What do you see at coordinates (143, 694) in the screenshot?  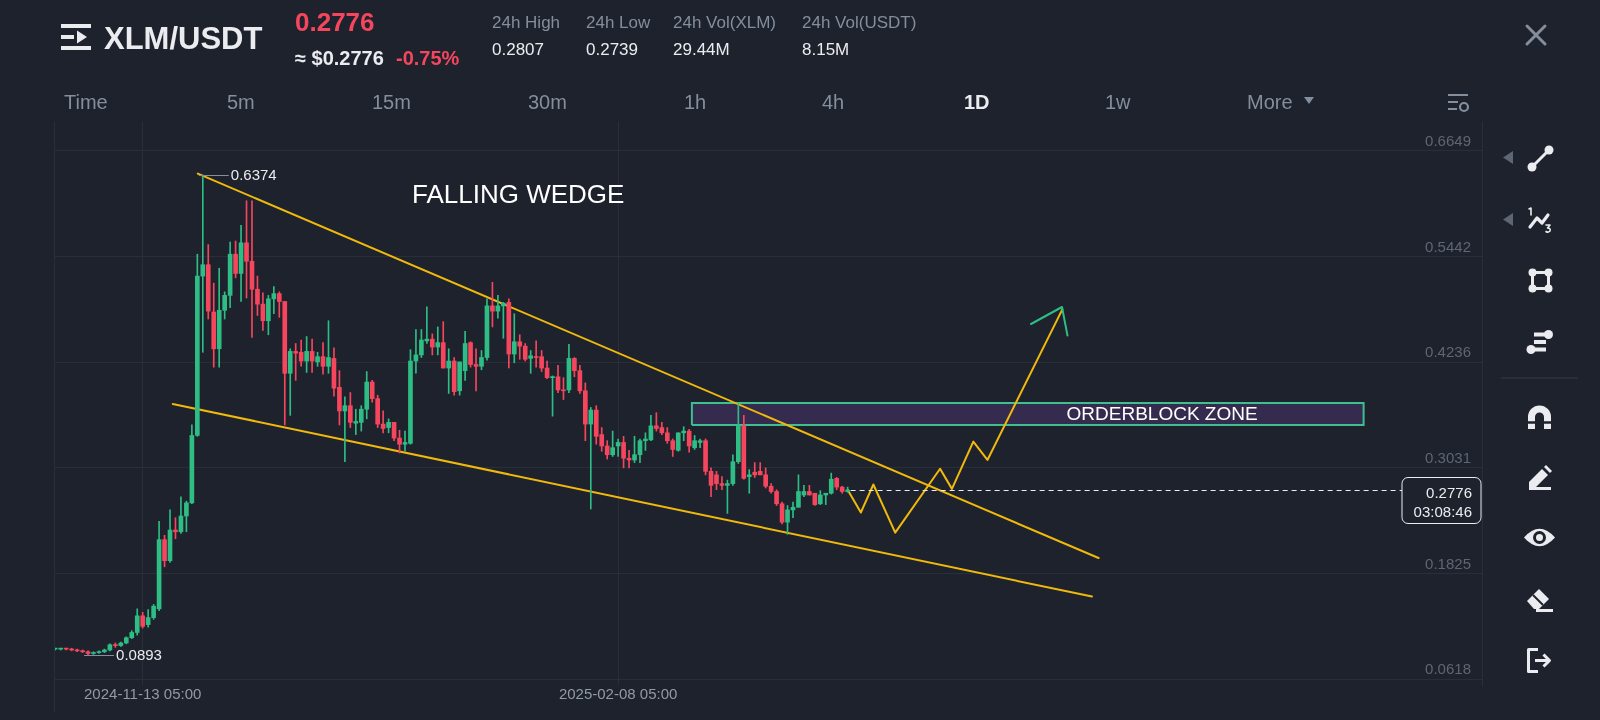 I see `x-tick-label: 2024-11-13 05:00` at bounding box center [143, 694].